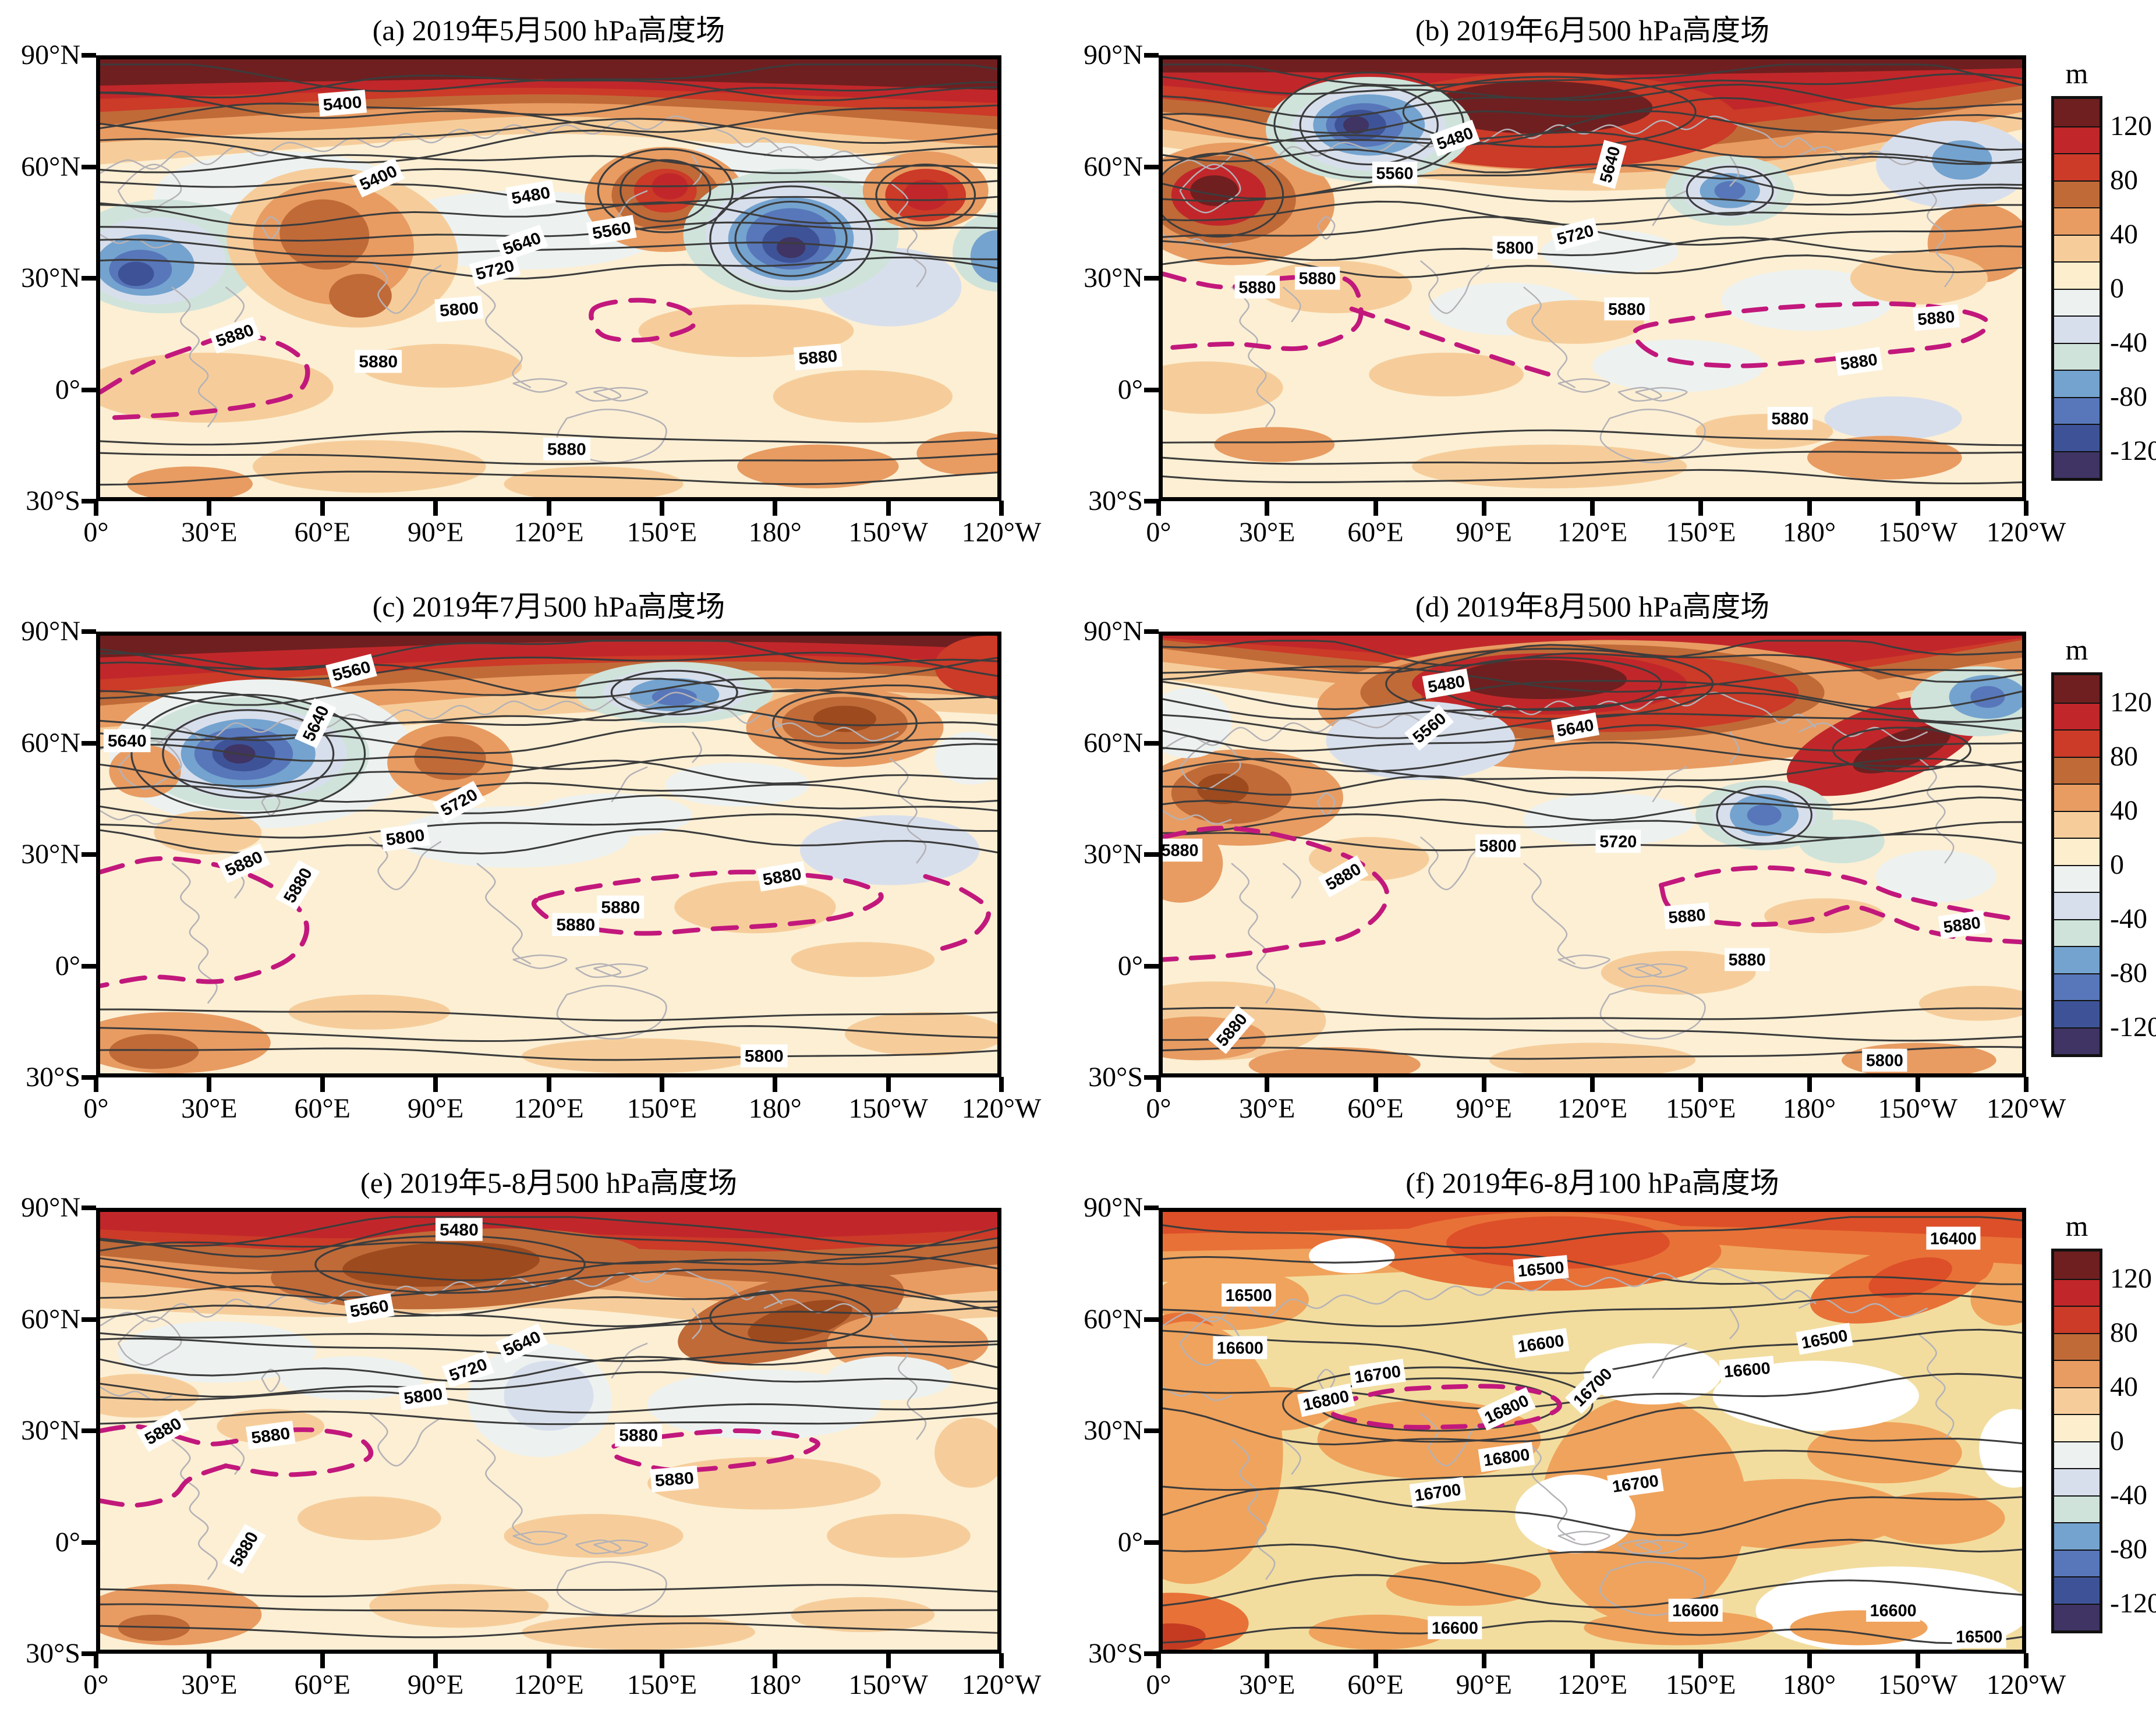  What do you see at coordinates (369, 1308) in the screenshot?
I see `contour-label: 5560` at bounding box center [369, 1308].